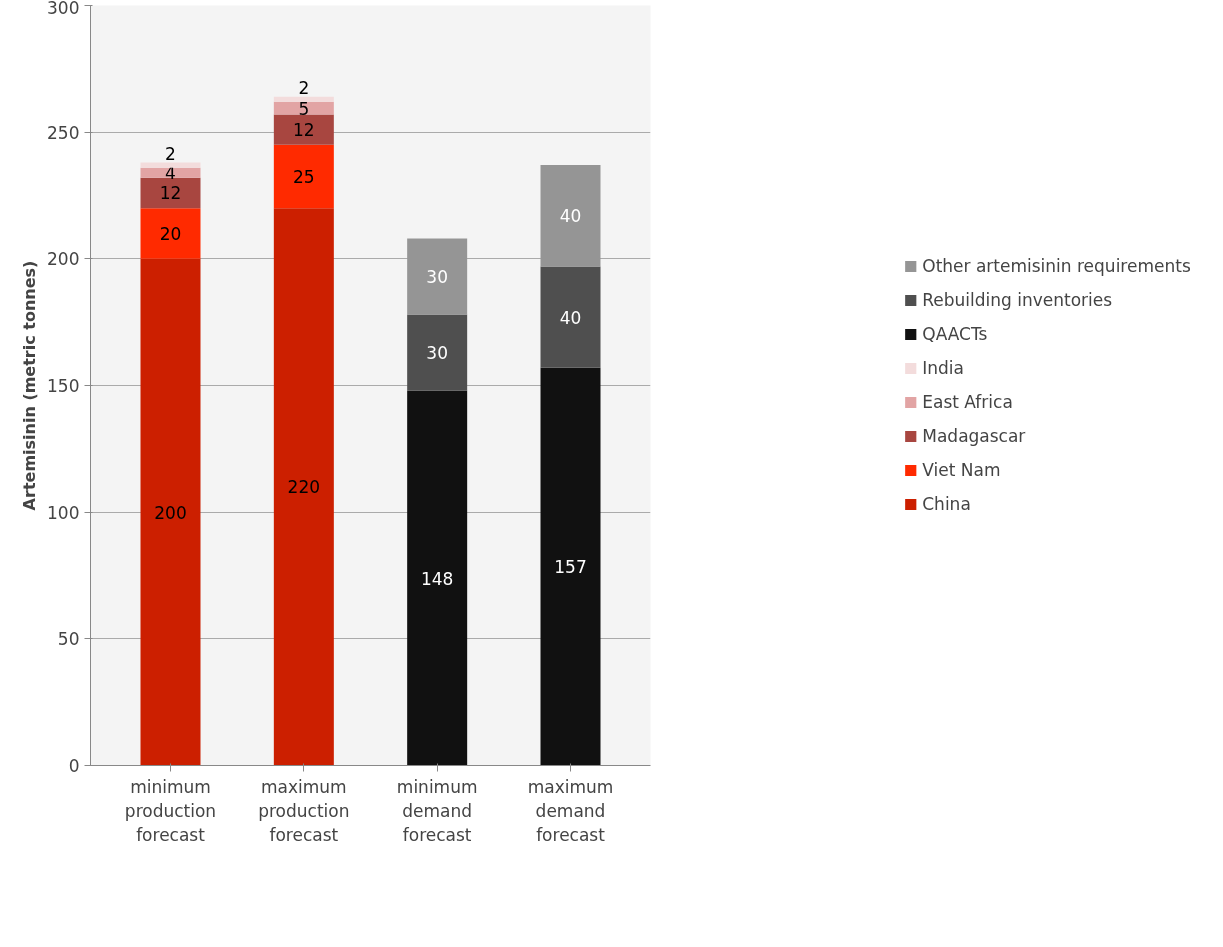 The width and height of the screenshot is (1223, 947). What do you see at coordinates (1056, 266) in the screenshot?
I see `legend-label: Other artemisinin requirements` at bounding box center [1056, 266].